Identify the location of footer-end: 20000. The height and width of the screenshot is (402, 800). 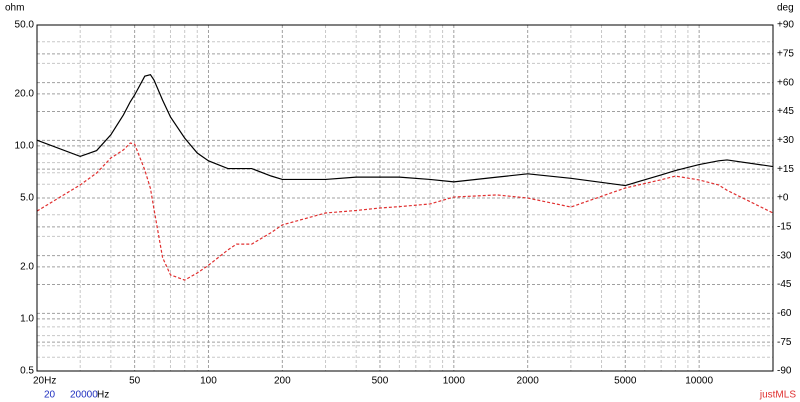
(84, 395).